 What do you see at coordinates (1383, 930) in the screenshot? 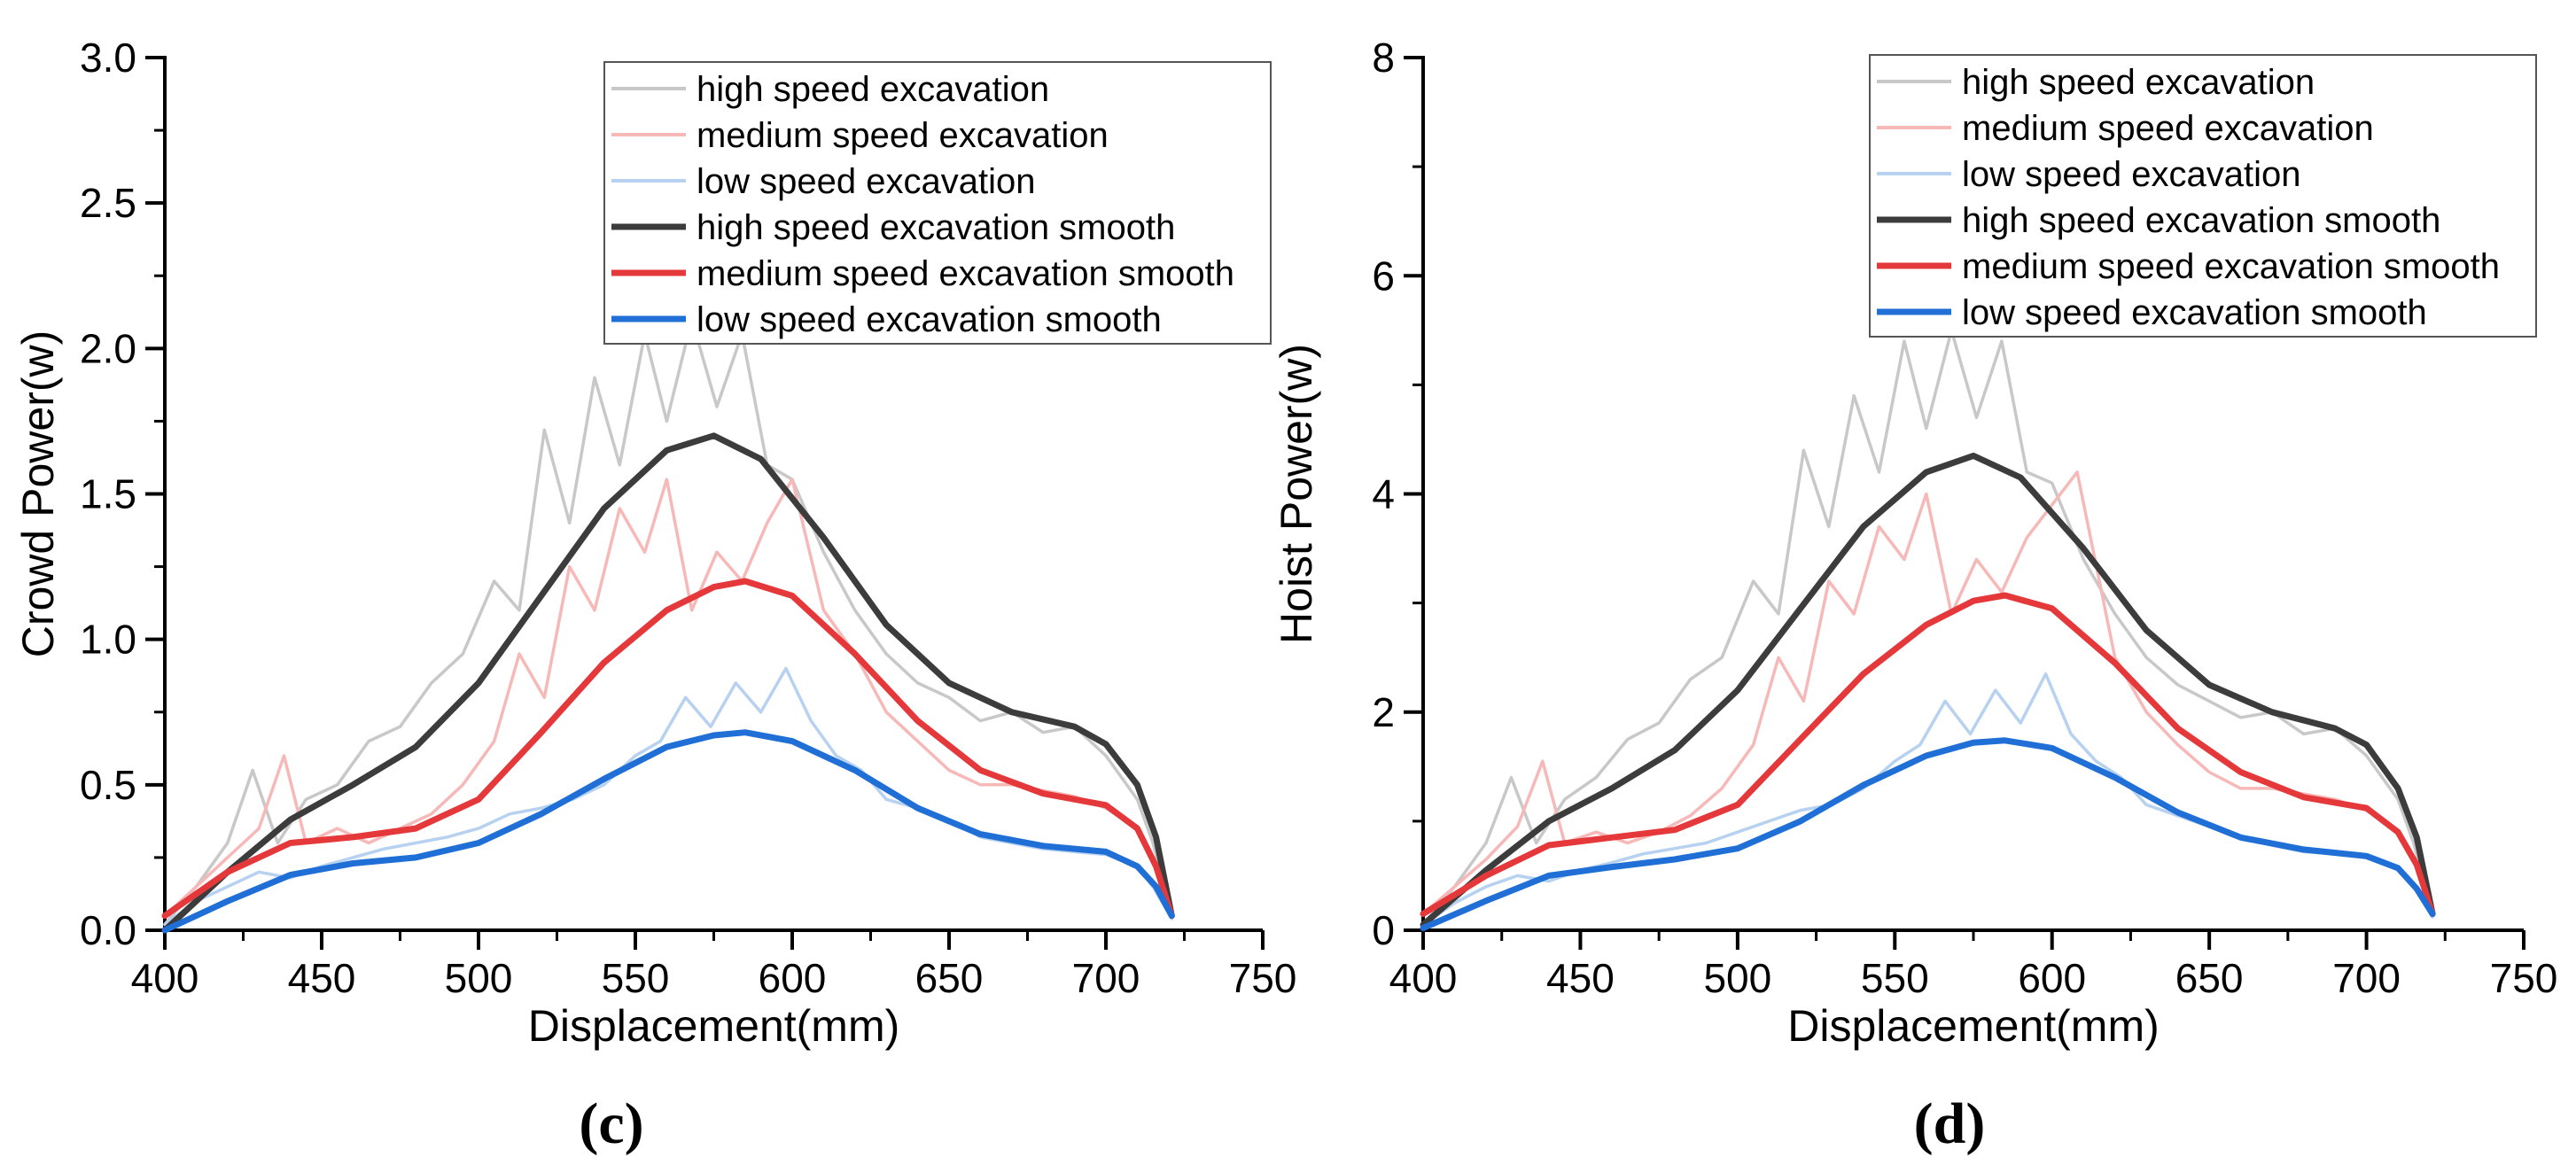
I see `y-tick-label: 0` at bounding box center [1383, 930].